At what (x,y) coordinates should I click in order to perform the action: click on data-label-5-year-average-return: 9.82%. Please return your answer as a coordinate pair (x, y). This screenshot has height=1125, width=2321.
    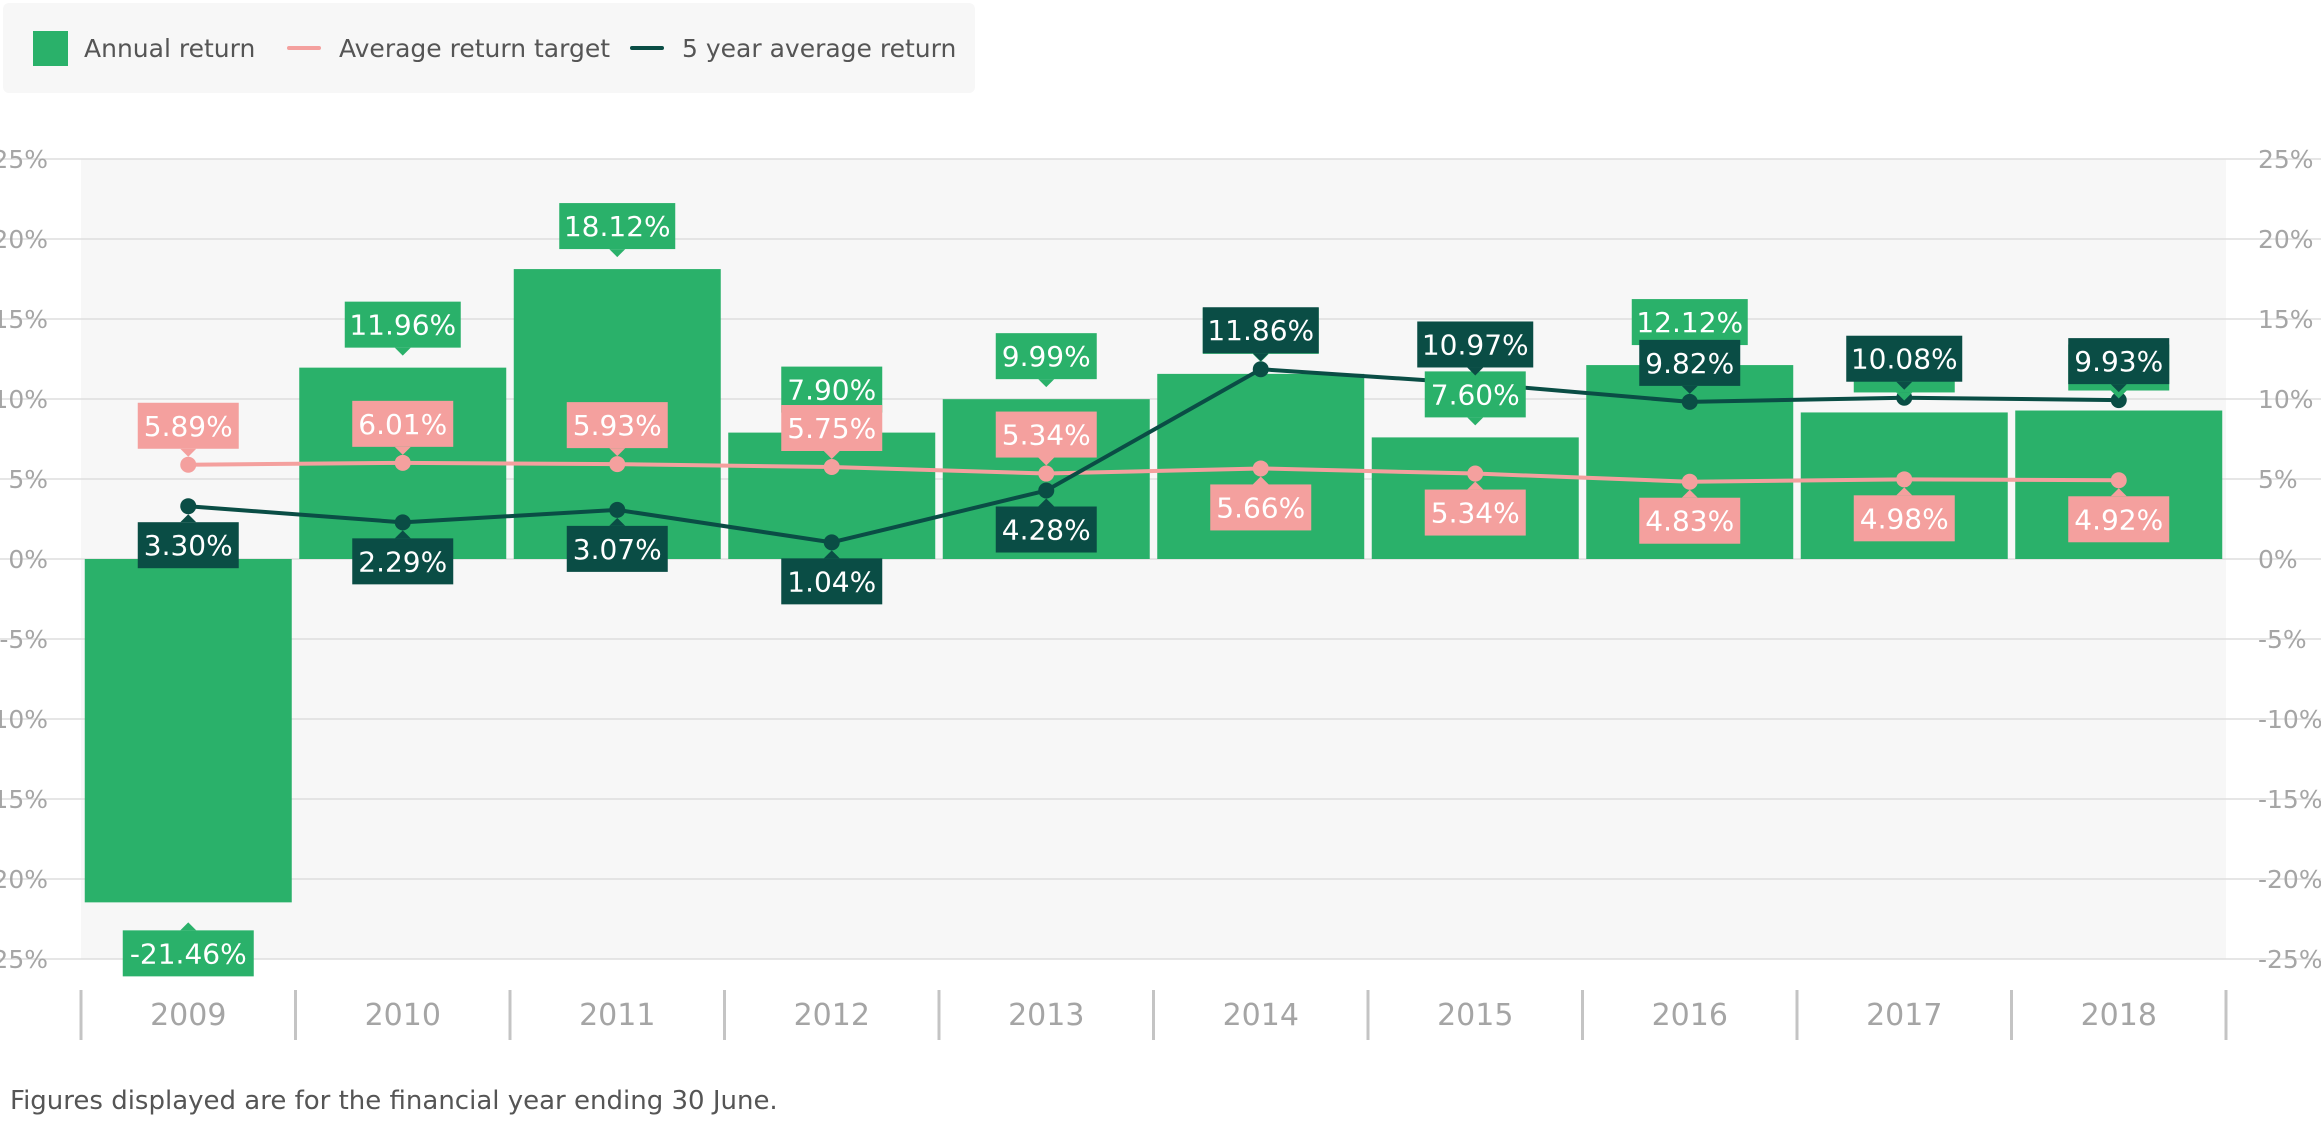
    Looking at the image, I should click on (1689, 363).